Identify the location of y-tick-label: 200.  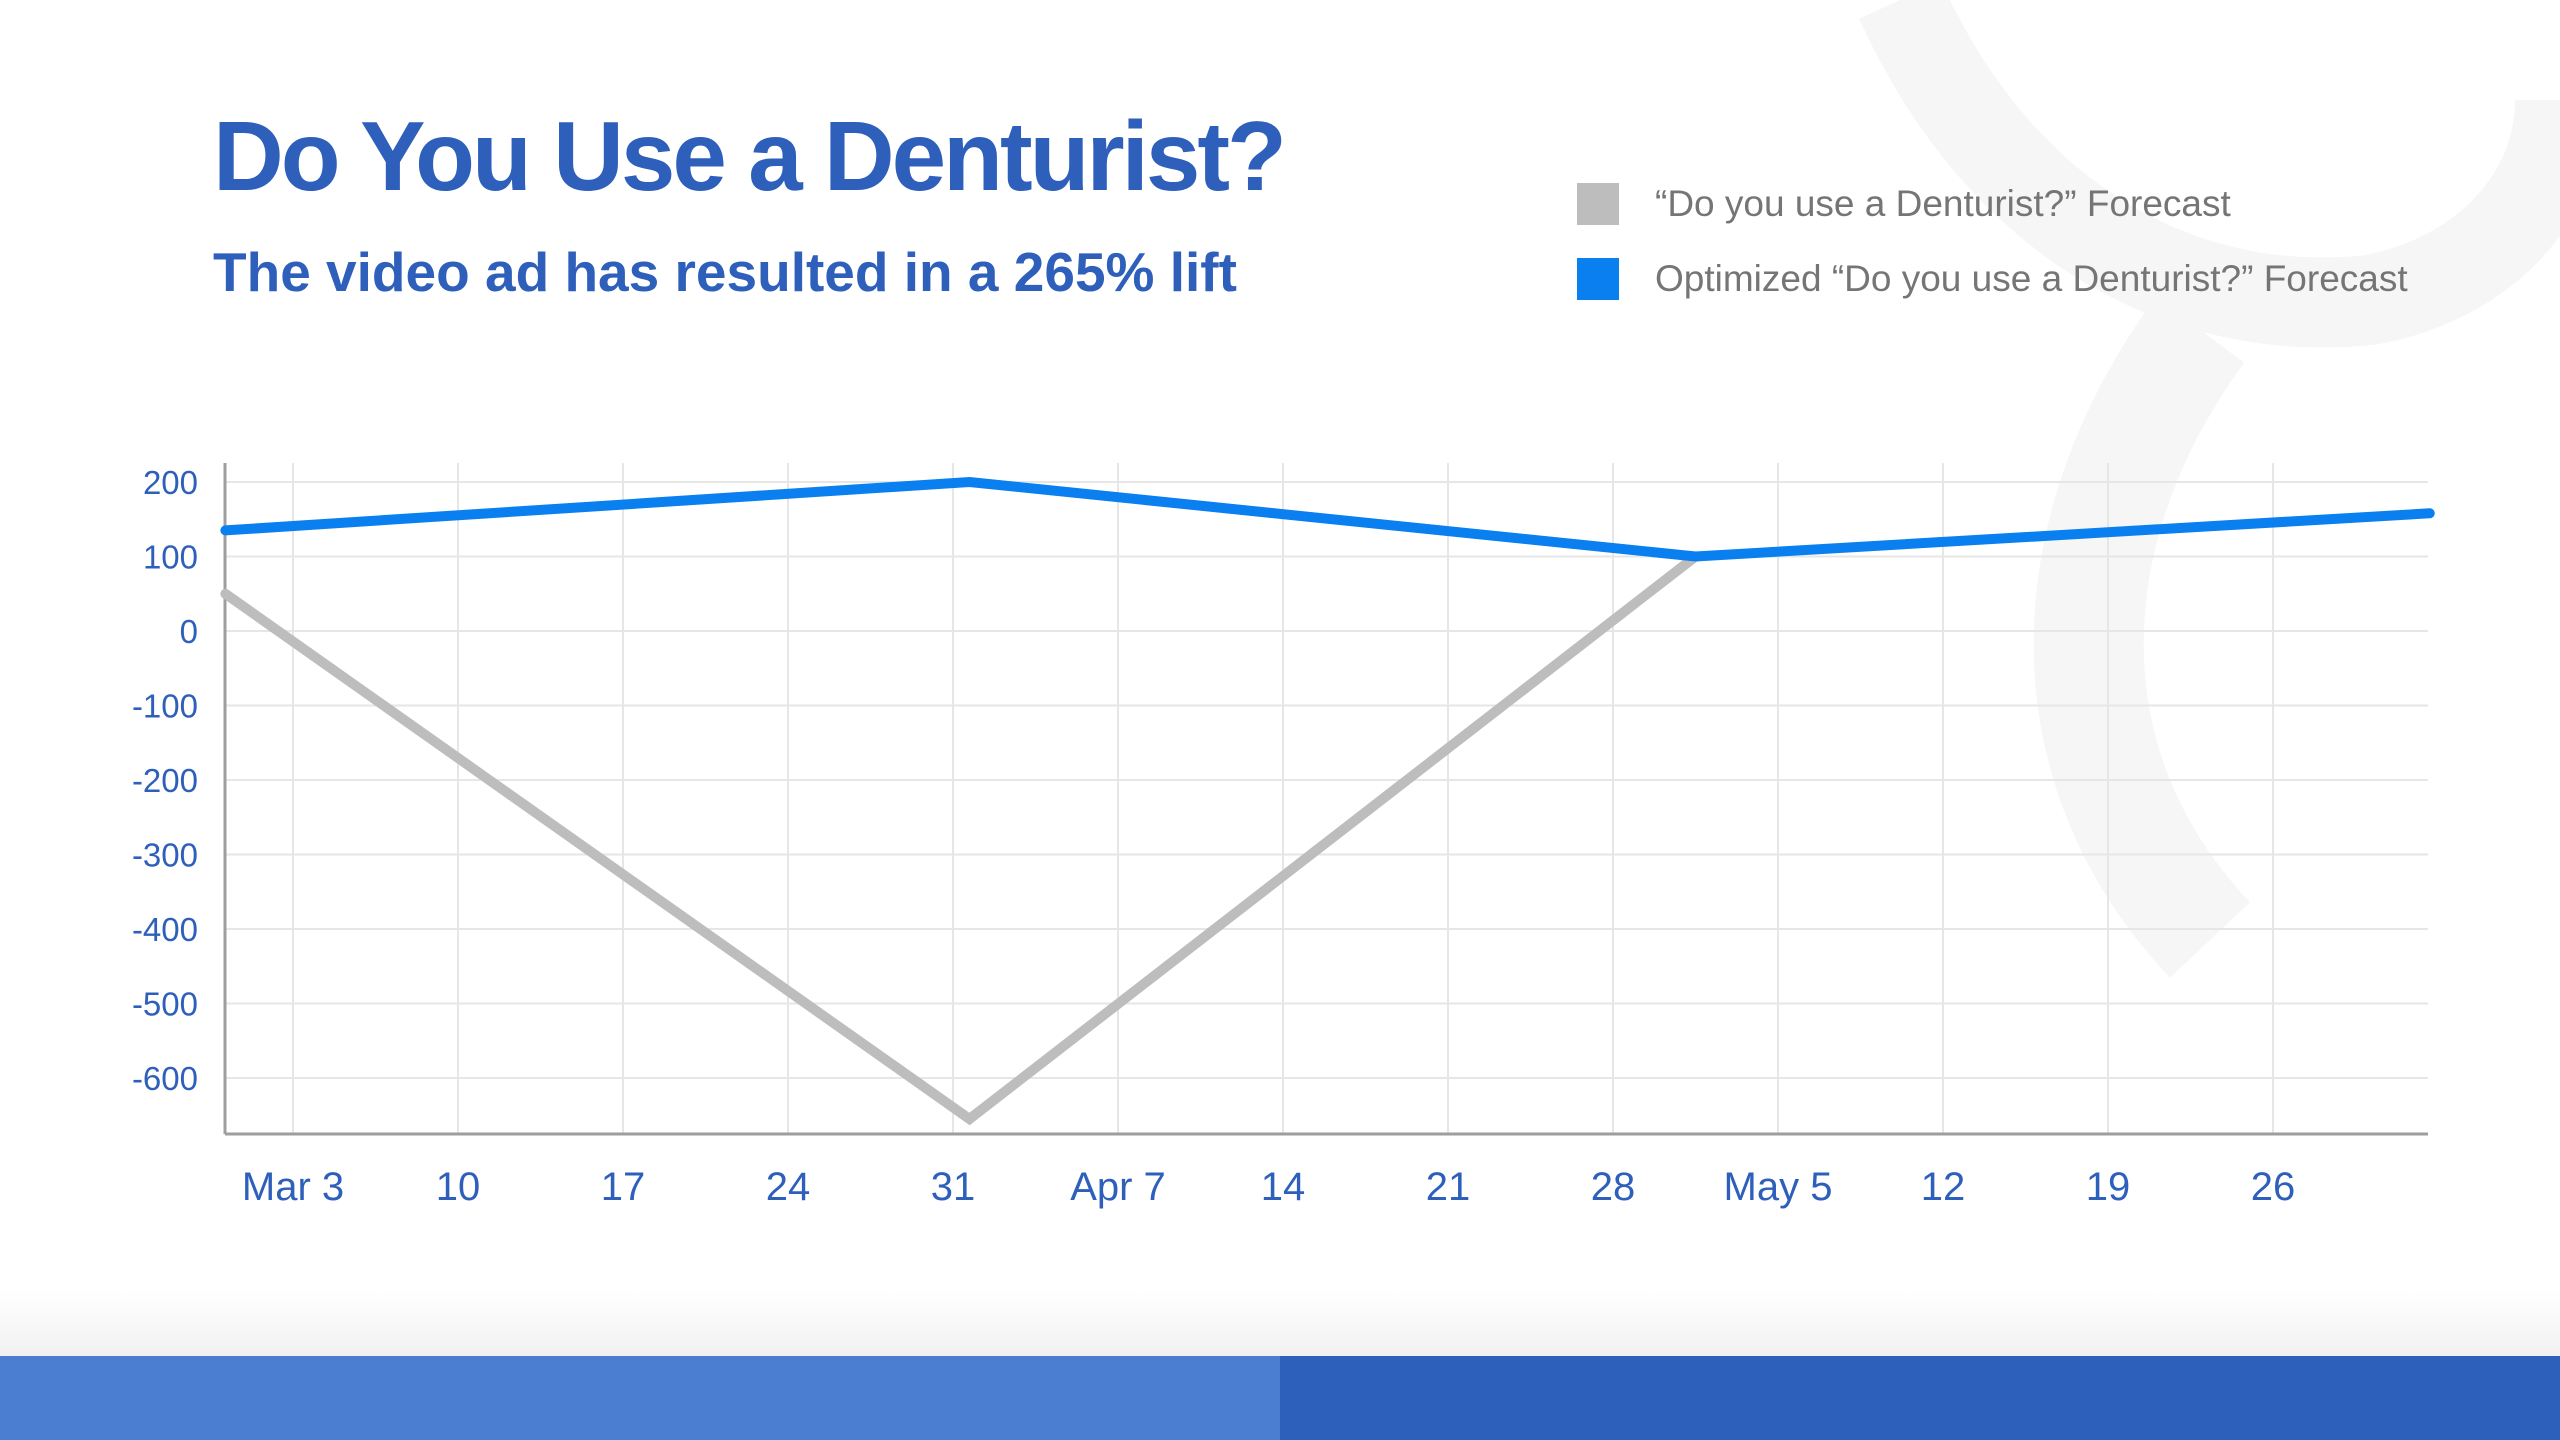
(170, 482).